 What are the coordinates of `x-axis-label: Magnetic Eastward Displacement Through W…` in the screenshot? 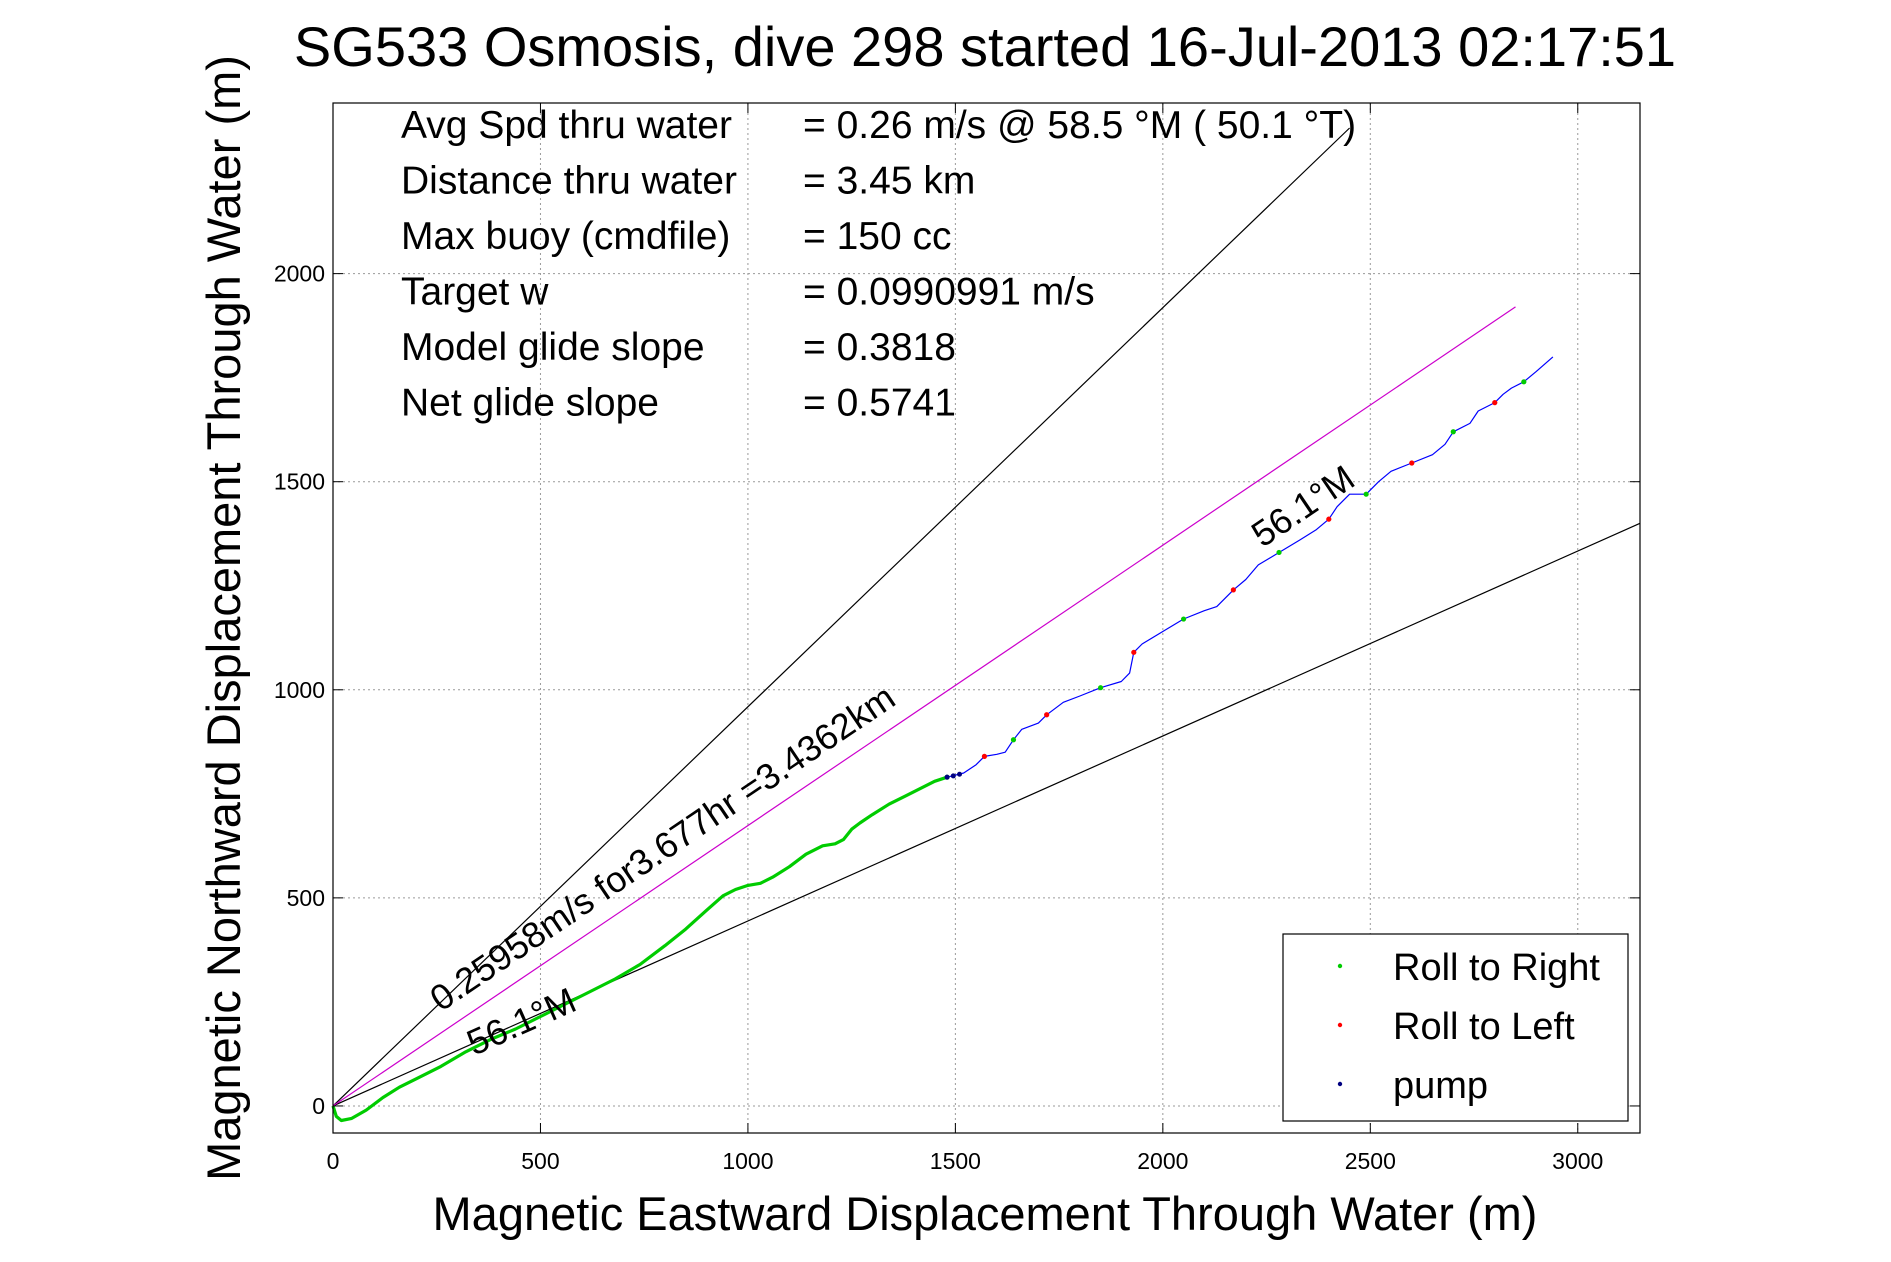 It's located at (985, 1213).